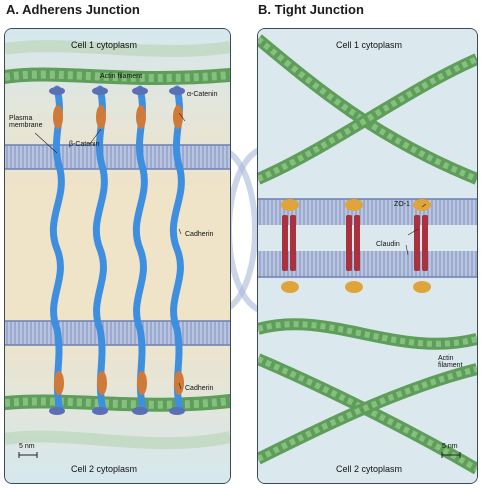 The height and width of the screenshot is (488, 481). What do you see at coordinates (202, 94) in the screenshot?
I see `alpha-catenin-label: α-Catenin` at bounding box center [202, 94].